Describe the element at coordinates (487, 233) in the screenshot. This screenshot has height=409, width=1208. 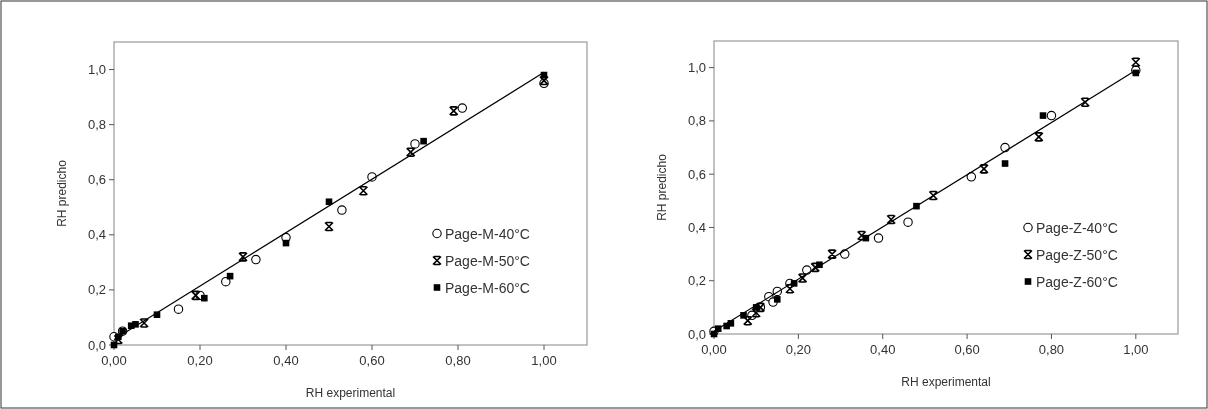
I see `legend-label: Page-M-40°C` at that location.